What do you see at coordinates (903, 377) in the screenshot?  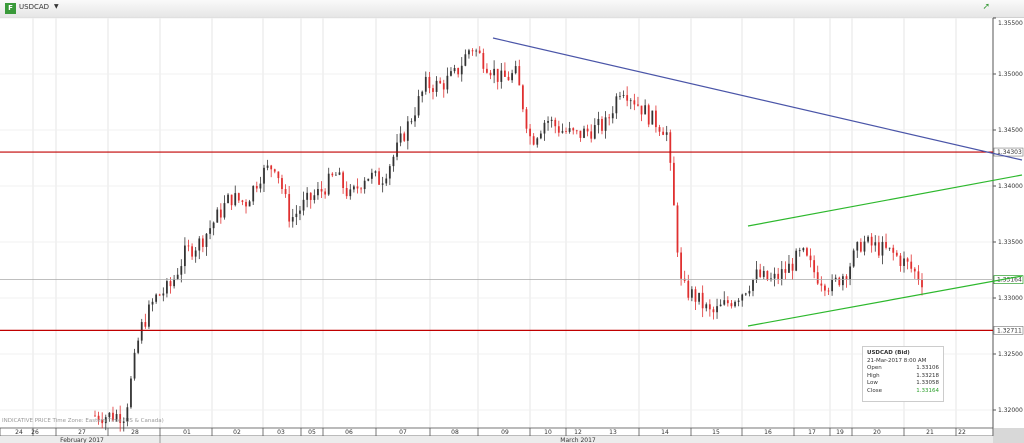 I see `info-row-high: High 1.33218` at bounding box center [903, 377].